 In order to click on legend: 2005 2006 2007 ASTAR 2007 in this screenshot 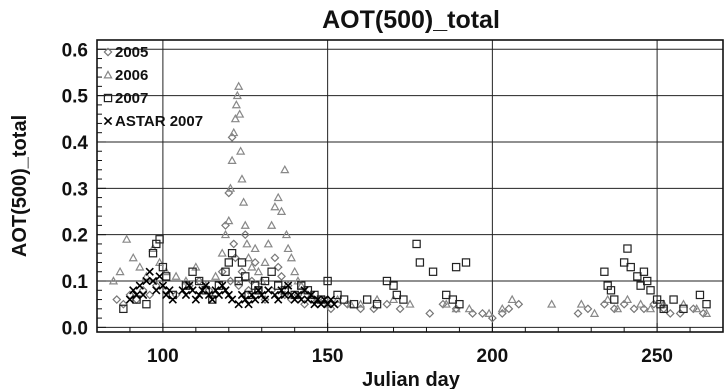, I will do `click(153, 87)`.